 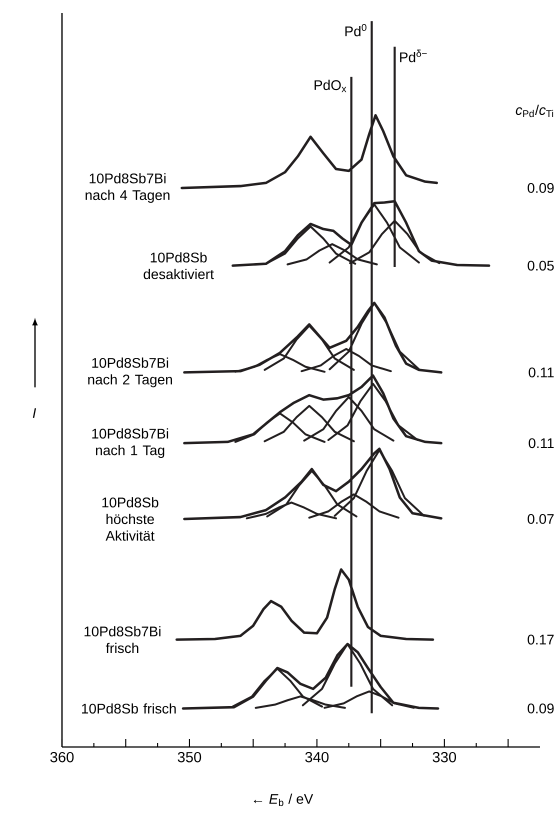 What do you see at coordinates (535, 111) in the screenshot?
I see `annotation: c$_{Pd}$/c$_{Ti}$` at bounding box center [535, 111].